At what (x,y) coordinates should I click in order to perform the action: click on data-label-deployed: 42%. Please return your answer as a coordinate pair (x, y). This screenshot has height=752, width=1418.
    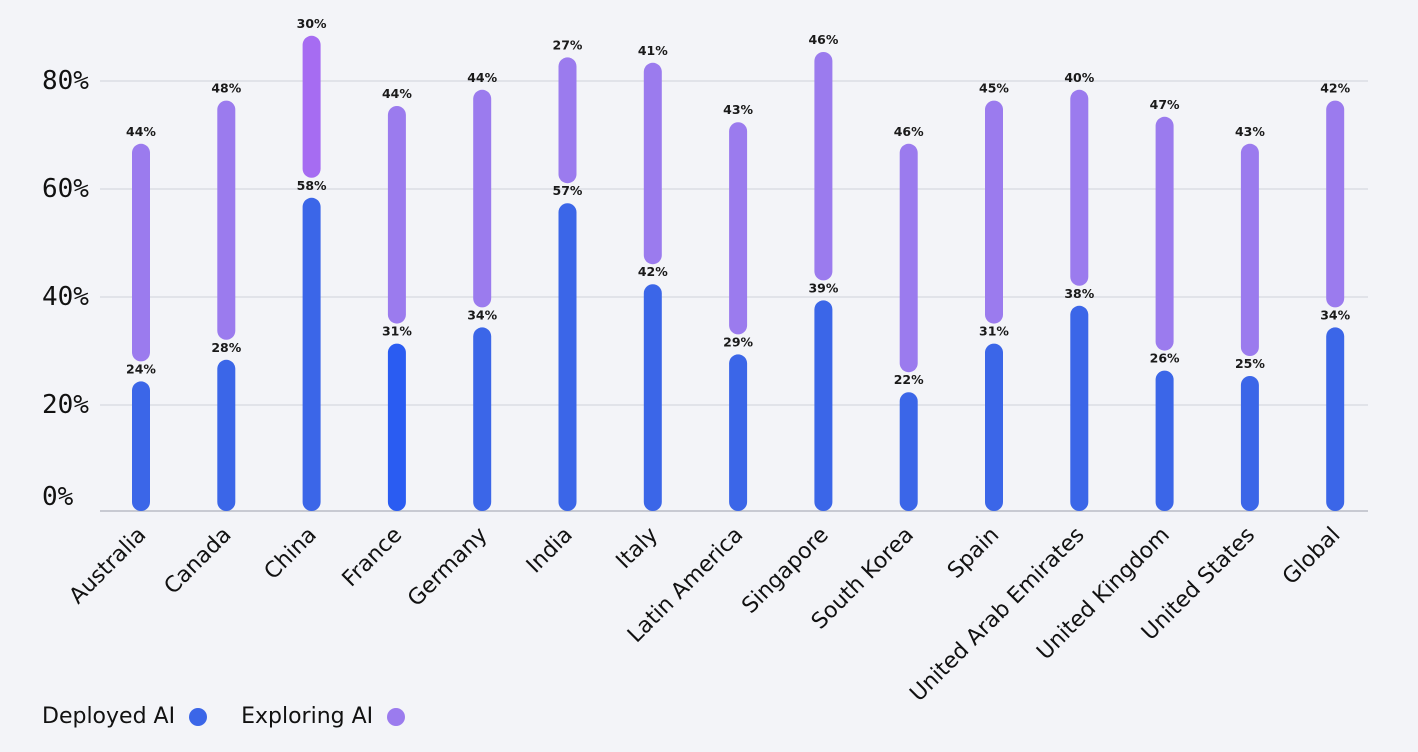
    Looking at the image, I should click on (653, 271).